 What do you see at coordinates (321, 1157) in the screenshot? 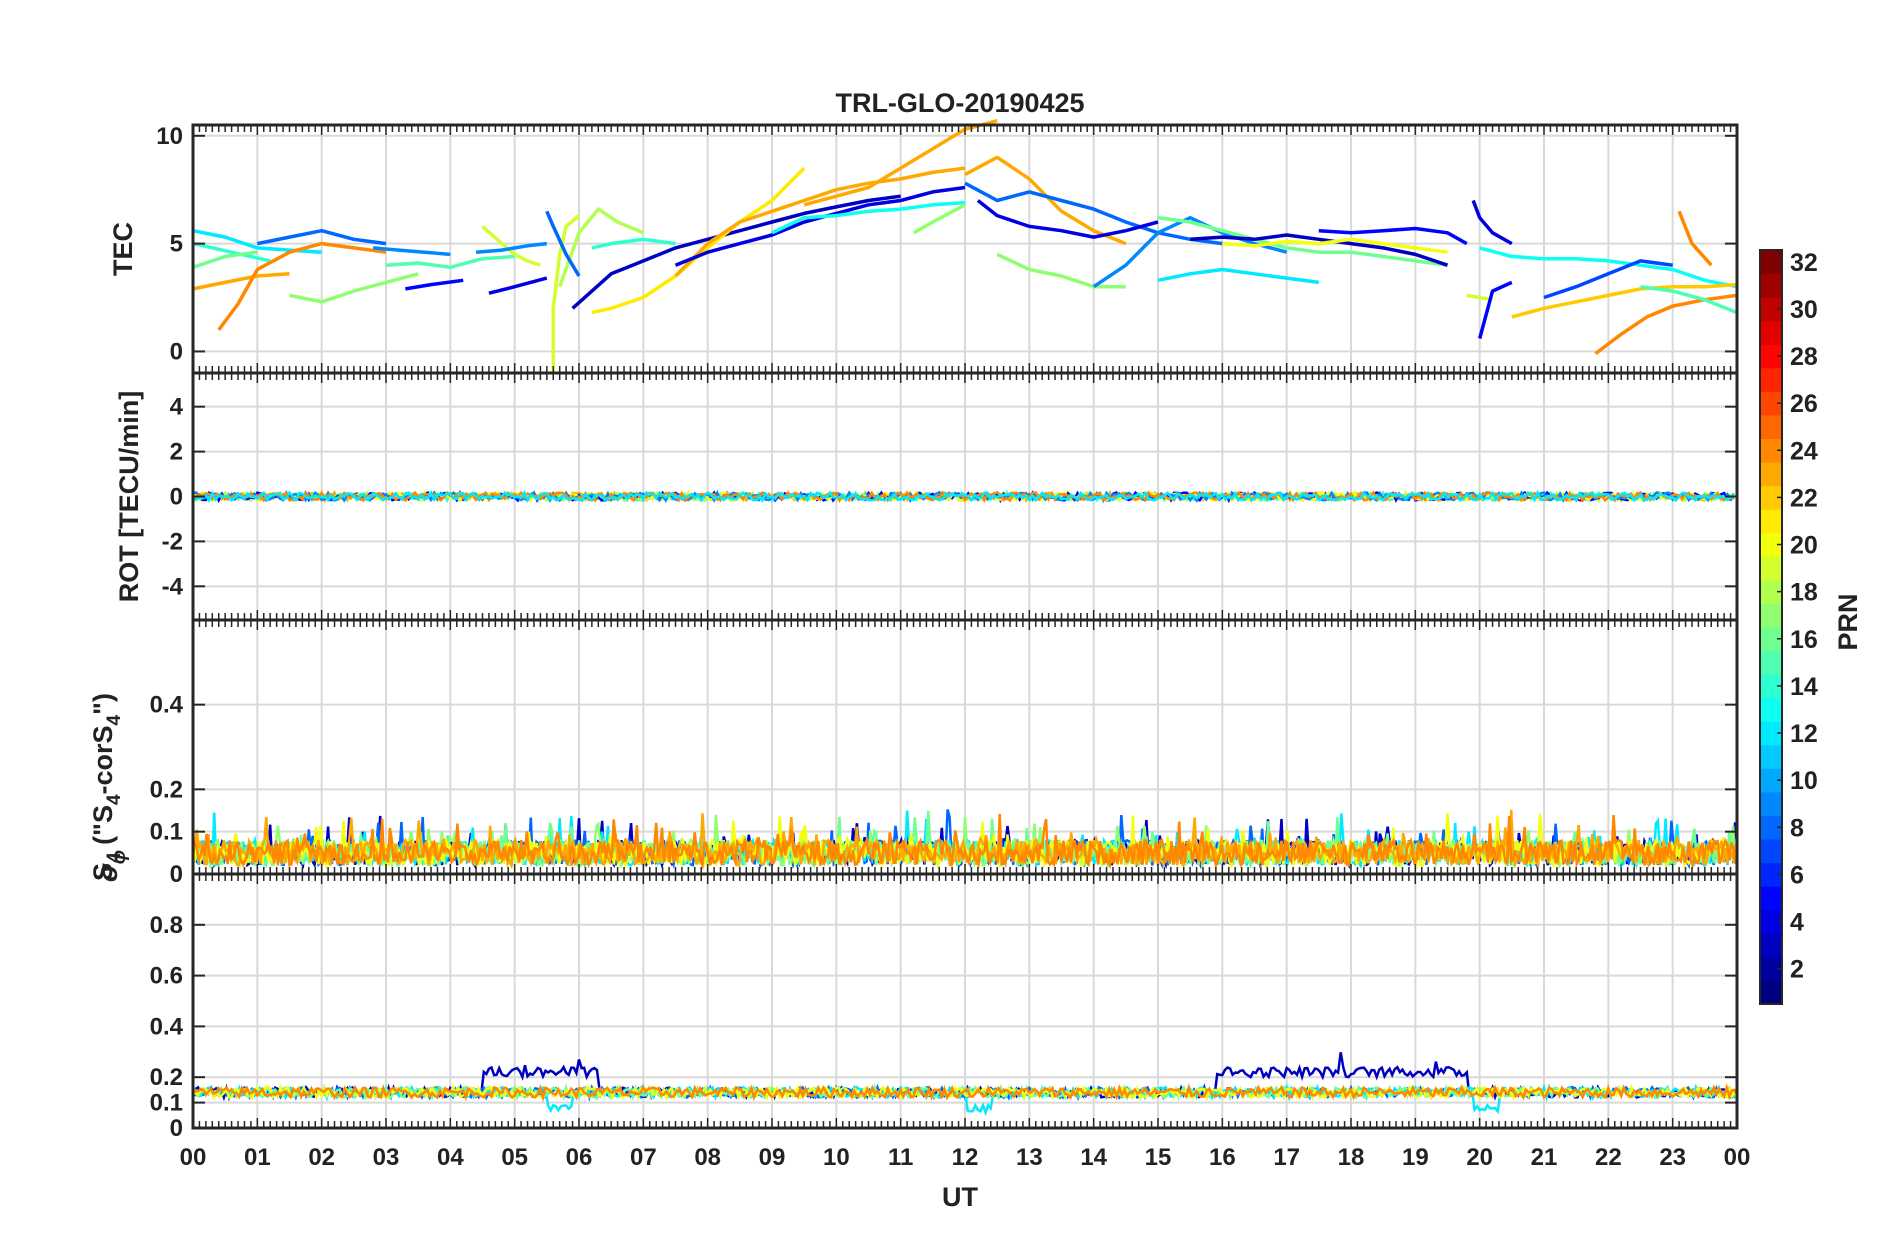
I see `x-tick-label: 02` at bounding box center [321, 1157].